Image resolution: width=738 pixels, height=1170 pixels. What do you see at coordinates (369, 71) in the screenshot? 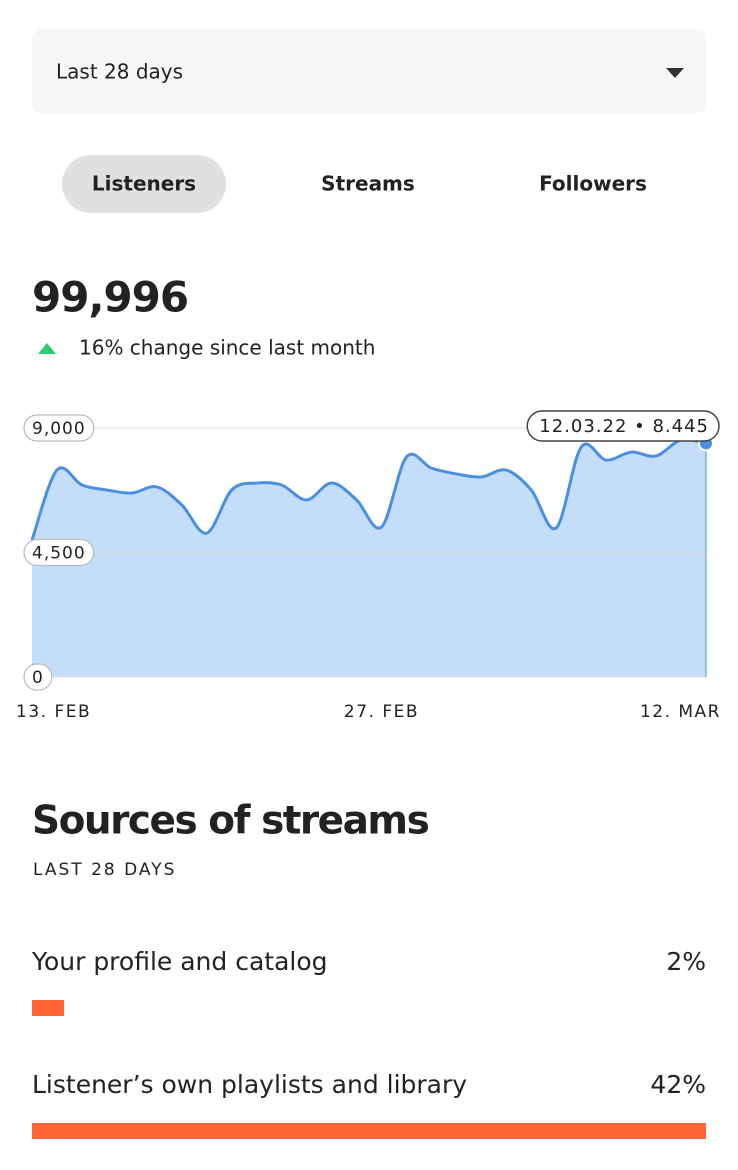
I see `period-dropdown` at bounding box center [369, 71].